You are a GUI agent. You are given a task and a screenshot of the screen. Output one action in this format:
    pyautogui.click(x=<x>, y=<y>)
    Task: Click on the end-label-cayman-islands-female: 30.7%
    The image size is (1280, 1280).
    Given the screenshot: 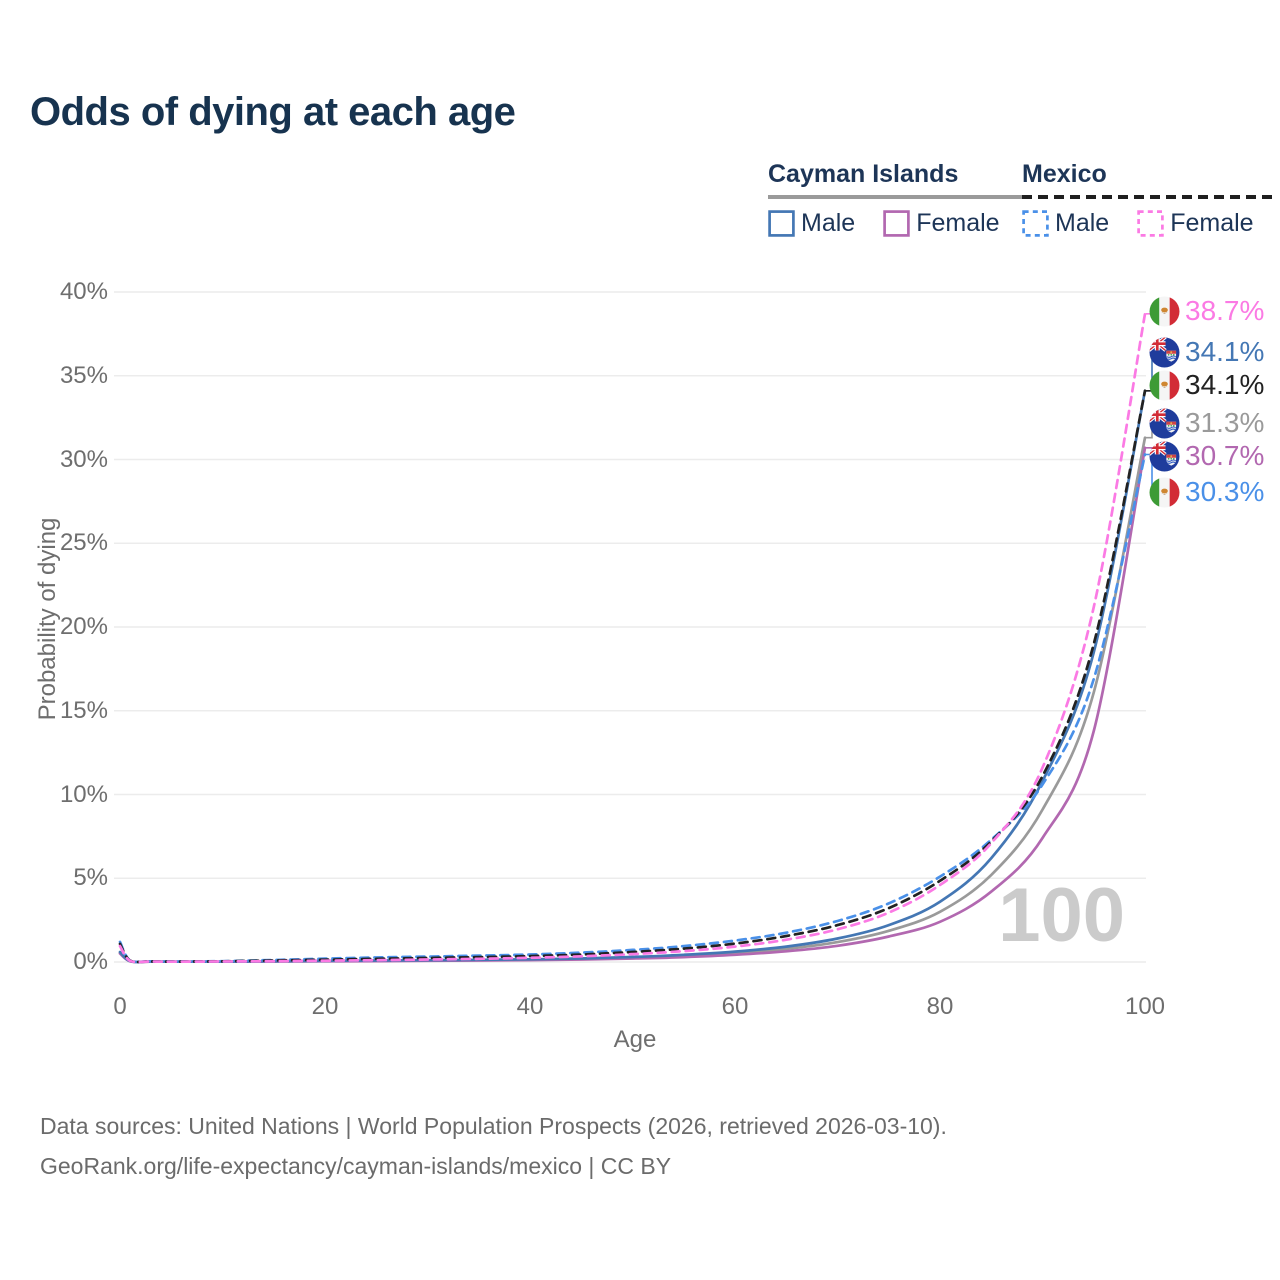 What is the action you would take?
    pyautogui.click(x=1206, y=456)
    